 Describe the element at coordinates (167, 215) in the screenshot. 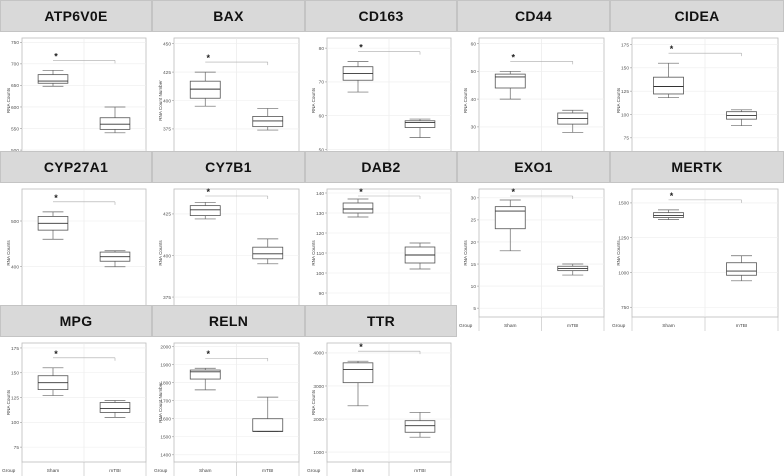

I see `y-tick-label: 425` at that location.